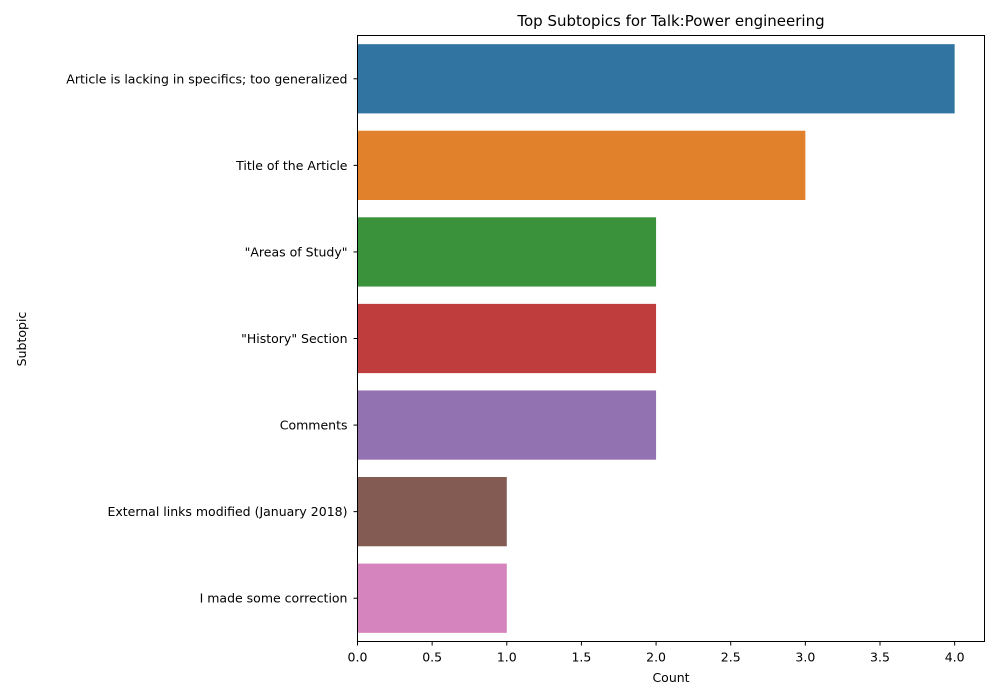 Image resolution: width=1000 pixels, height=700 pixels. What do you see at coordinates (314, 425) in the screenshot?
I see `category-label: Comments` at bounding box center [314, 425].